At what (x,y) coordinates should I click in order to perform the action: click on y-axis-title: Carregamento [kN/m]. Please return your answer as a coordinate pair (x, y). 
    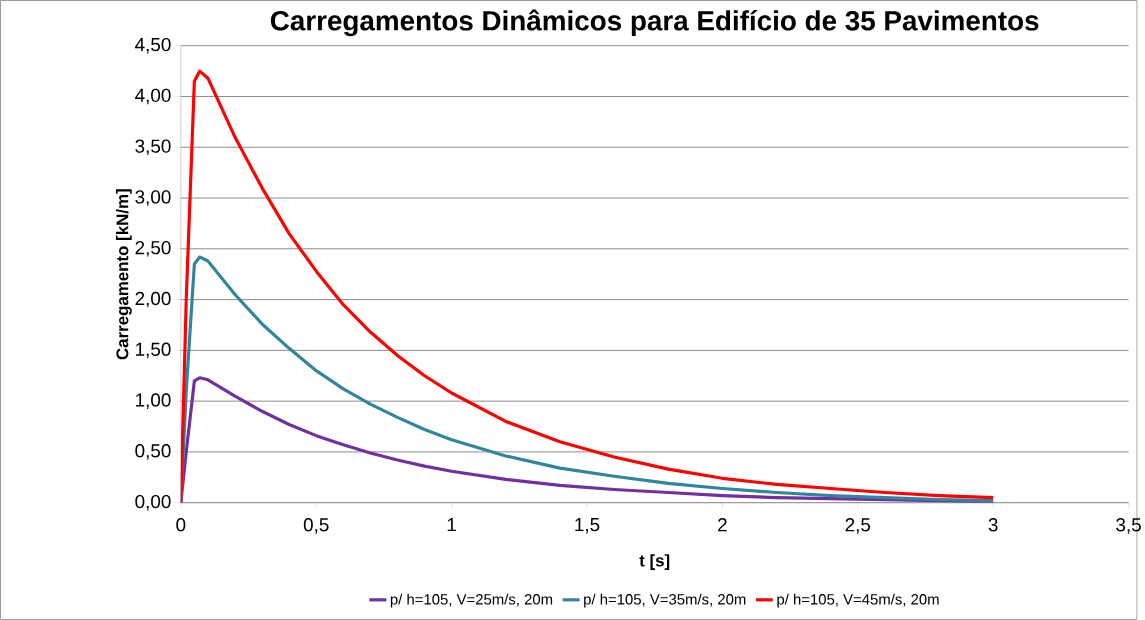
    Looking at the image, I should click on (123, 274).